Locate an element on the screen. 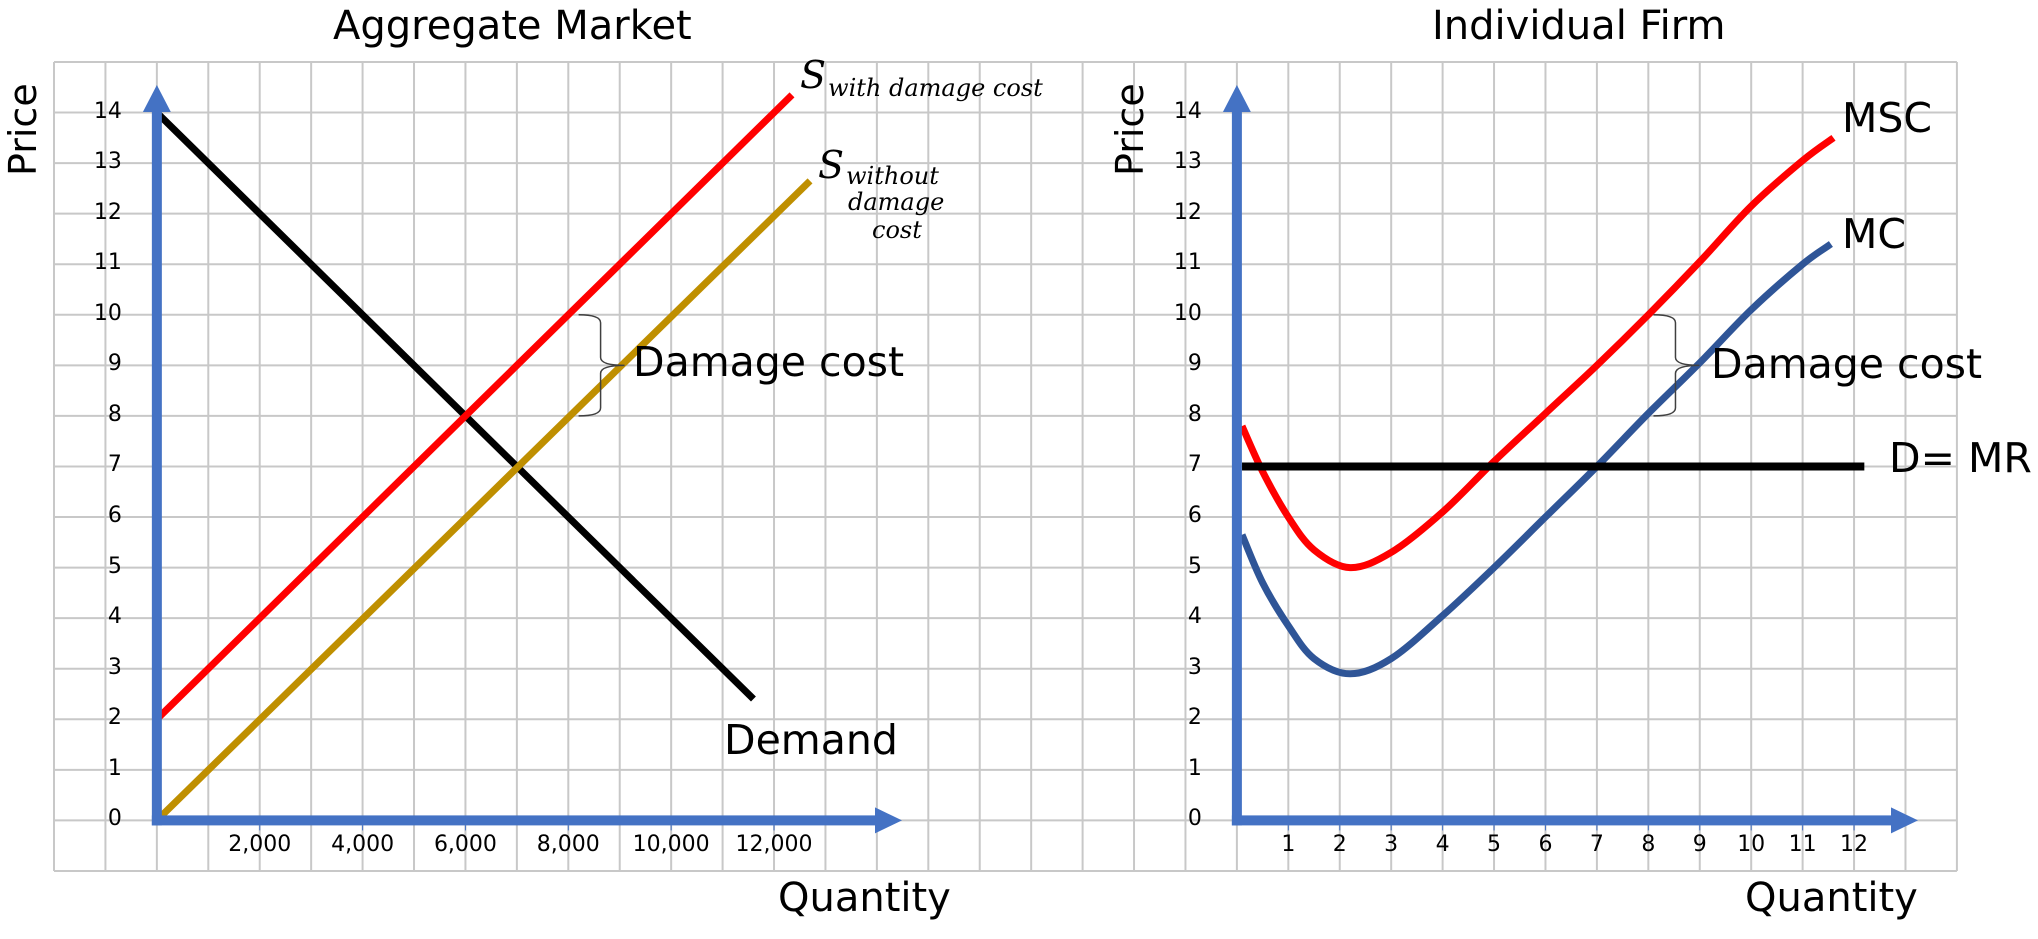 The image size is (2038, 939). supply-without-subscript-line-2: damage is located at coordinates (896, 202).